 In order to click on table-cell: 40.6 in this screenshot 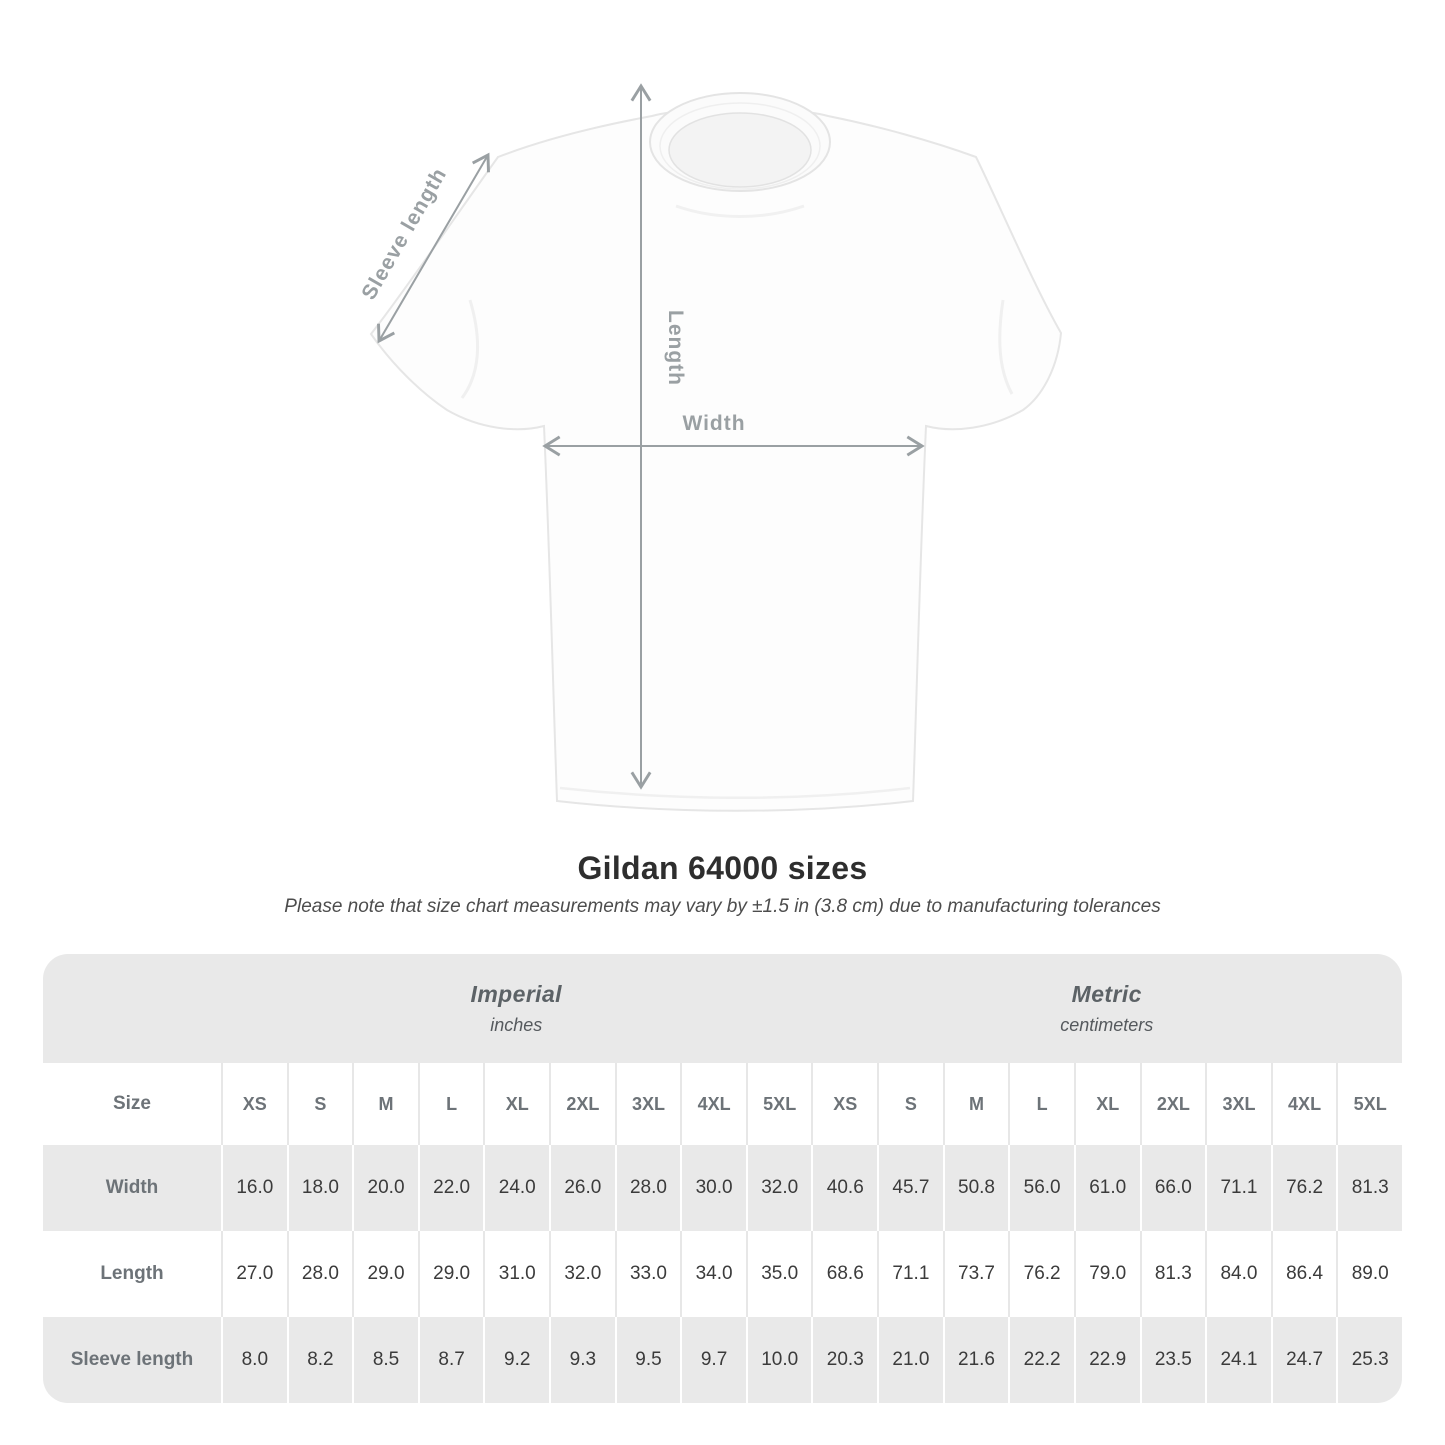, I will do `click(844, 1188)`.